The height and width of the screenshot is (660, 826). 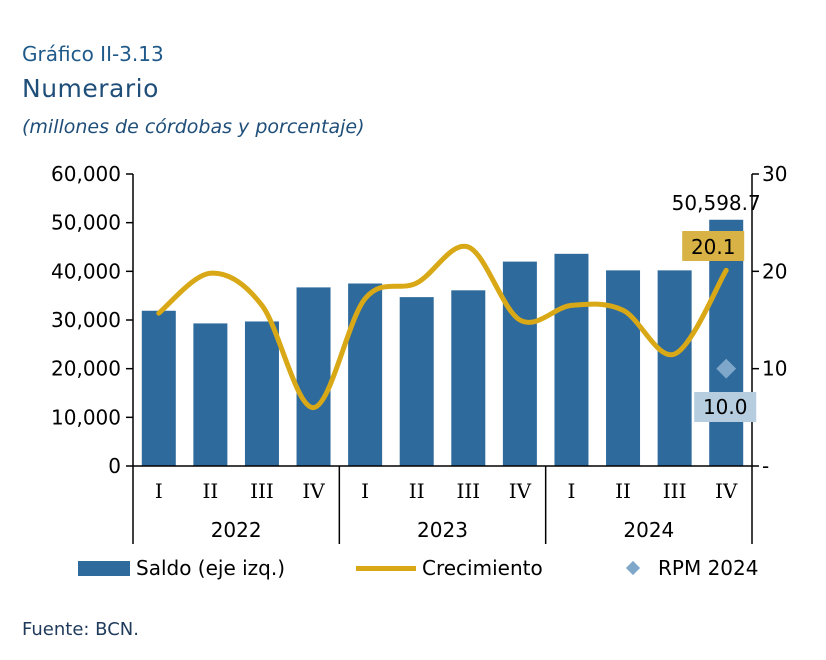 What do you see at coordinates (313, 491) in the screenshot?
I see `category-label-3: IV` at bounding box center [313, 491].